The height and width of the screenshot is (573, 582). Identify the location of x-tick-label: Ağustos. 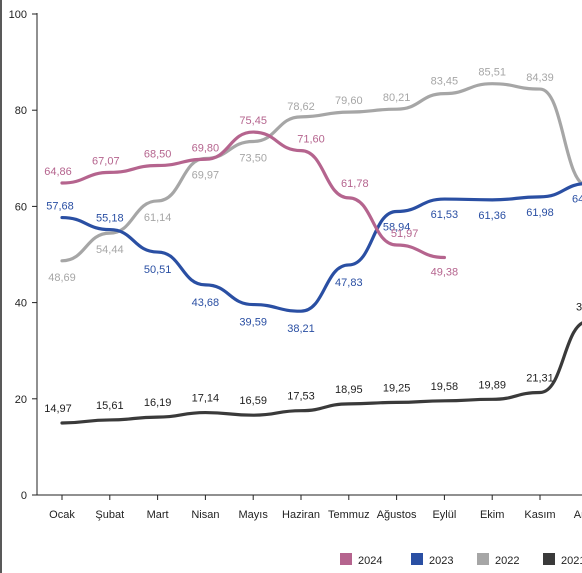
(397, 515).